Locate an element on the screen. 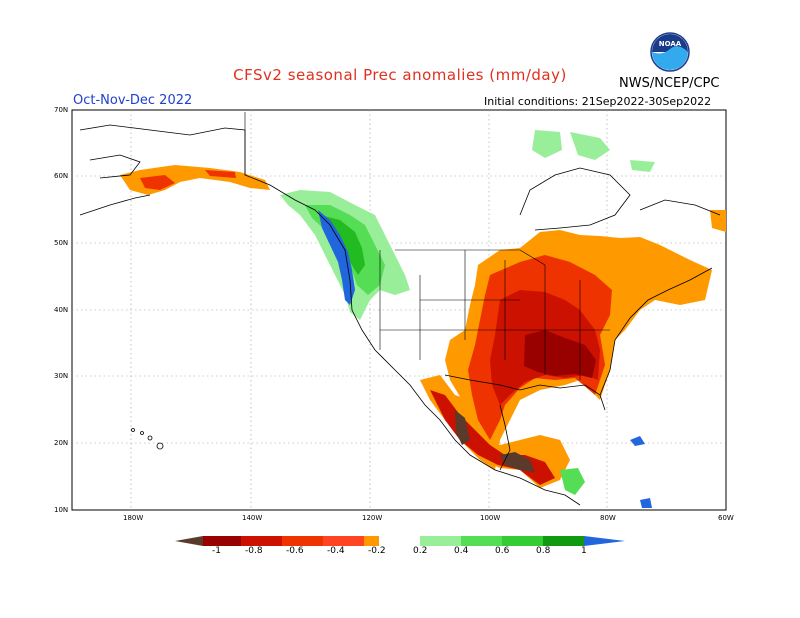 The image size is (800, 618). lon-label-80w: 80W is located at coordinates (608, 518).